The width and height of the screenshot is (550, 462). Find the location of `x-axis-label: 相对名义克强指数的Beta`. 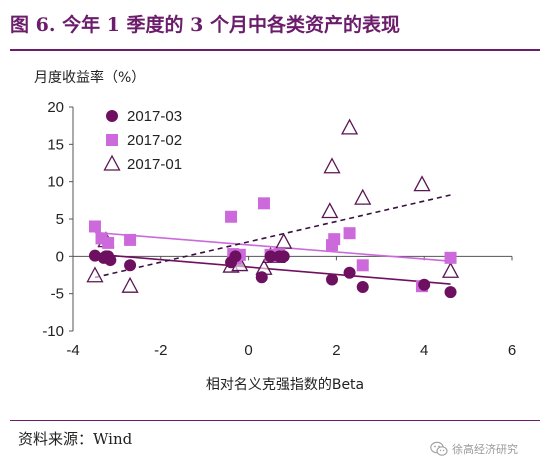

x-axis-label: 相对名义克强指数的Beta is located at coordinates (285, 385).